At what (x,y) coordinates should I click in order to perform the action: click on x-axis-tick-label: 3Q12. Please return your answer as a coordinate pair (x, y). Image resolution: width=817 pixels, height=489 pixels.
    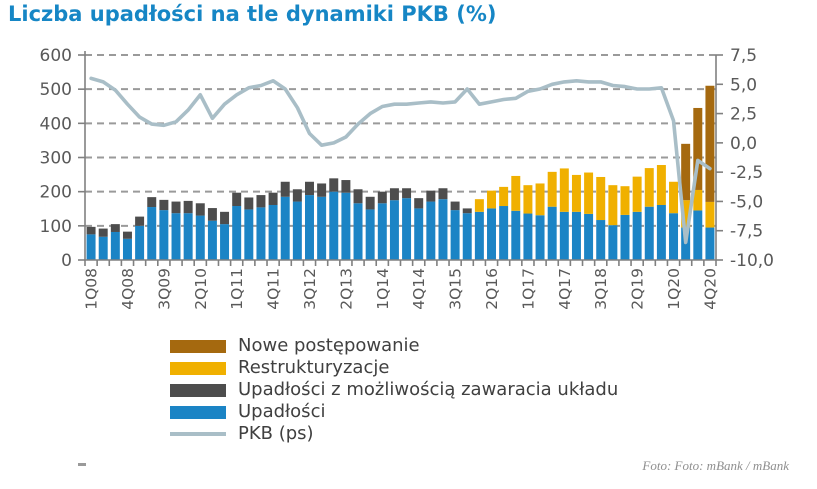
    Looking at the image, I should click on (310, 289).